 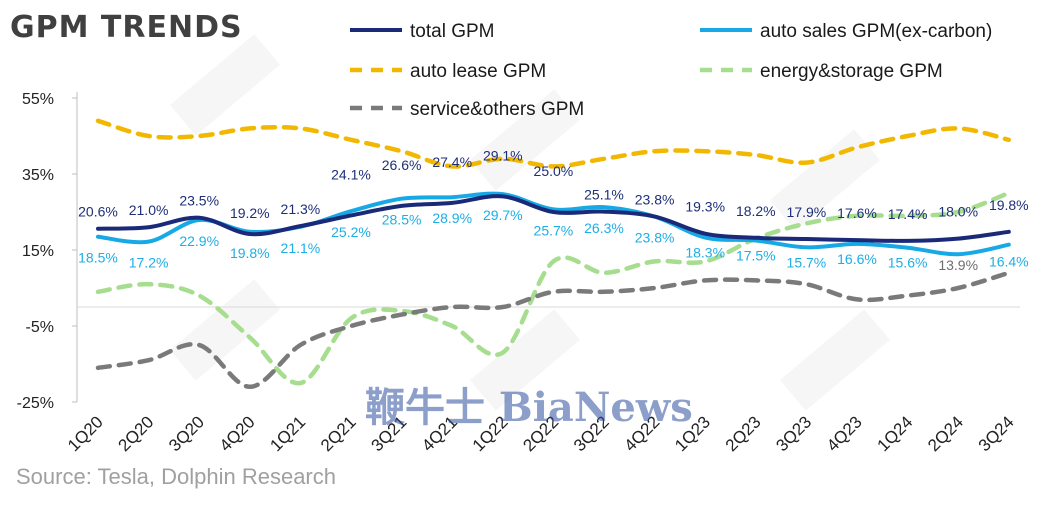 I want to click on watermark-text: 鞭牛士 BiaNews, so click(x=529, y=407).